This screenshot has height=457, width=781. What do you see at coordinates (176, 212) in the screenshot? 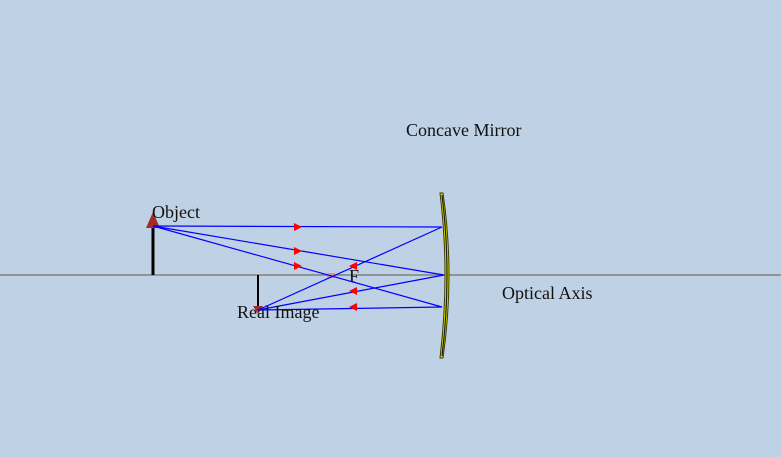
I see `object-label: Object` at bounding box center [176, 212].